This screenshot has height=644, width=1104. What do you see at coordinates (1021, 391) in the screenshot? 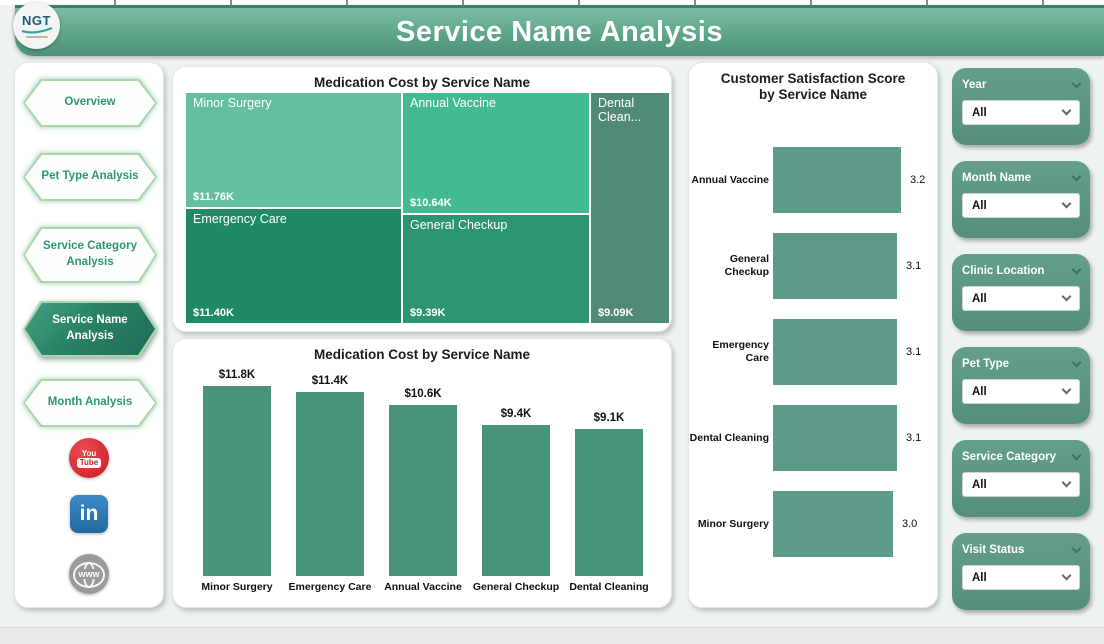
I see `filter-pet-type-dropdown: All` at bounding box center [1021, 391].